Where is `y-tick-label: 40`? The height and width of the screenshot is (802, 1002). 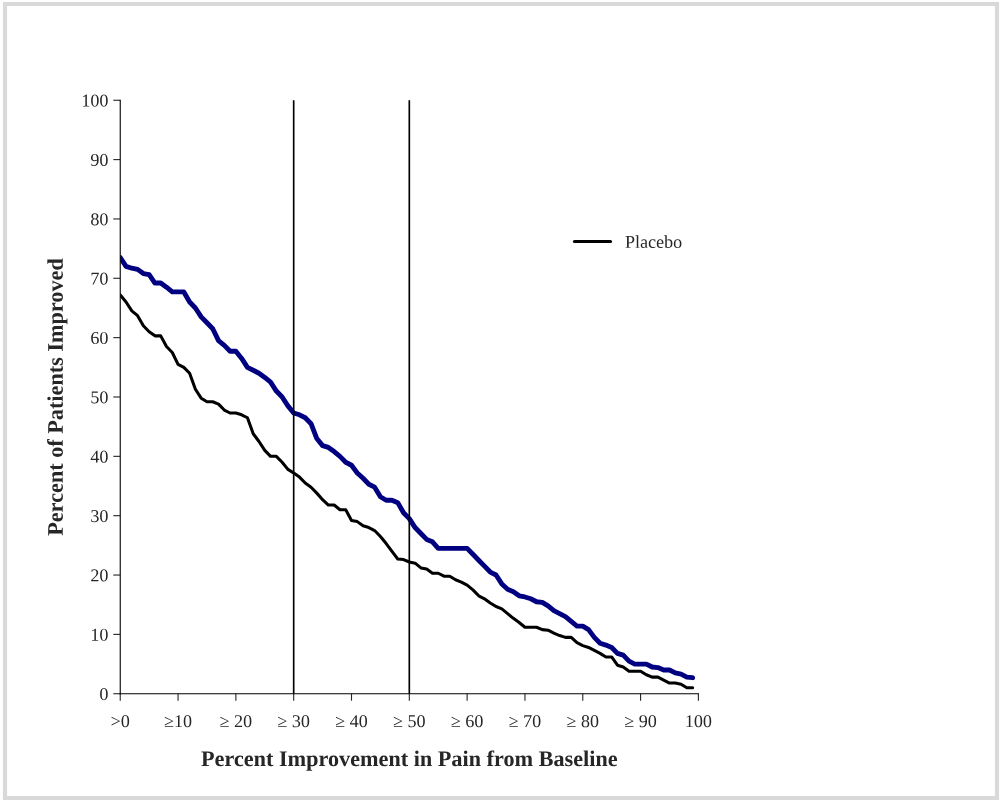 y-tick-label: 40 is located at coordinates (99, 456).